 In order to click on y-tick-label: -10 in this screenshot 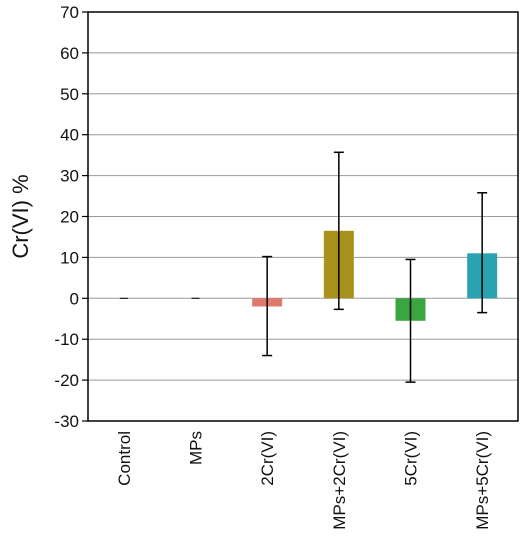, I will do `click(66, 339)`.